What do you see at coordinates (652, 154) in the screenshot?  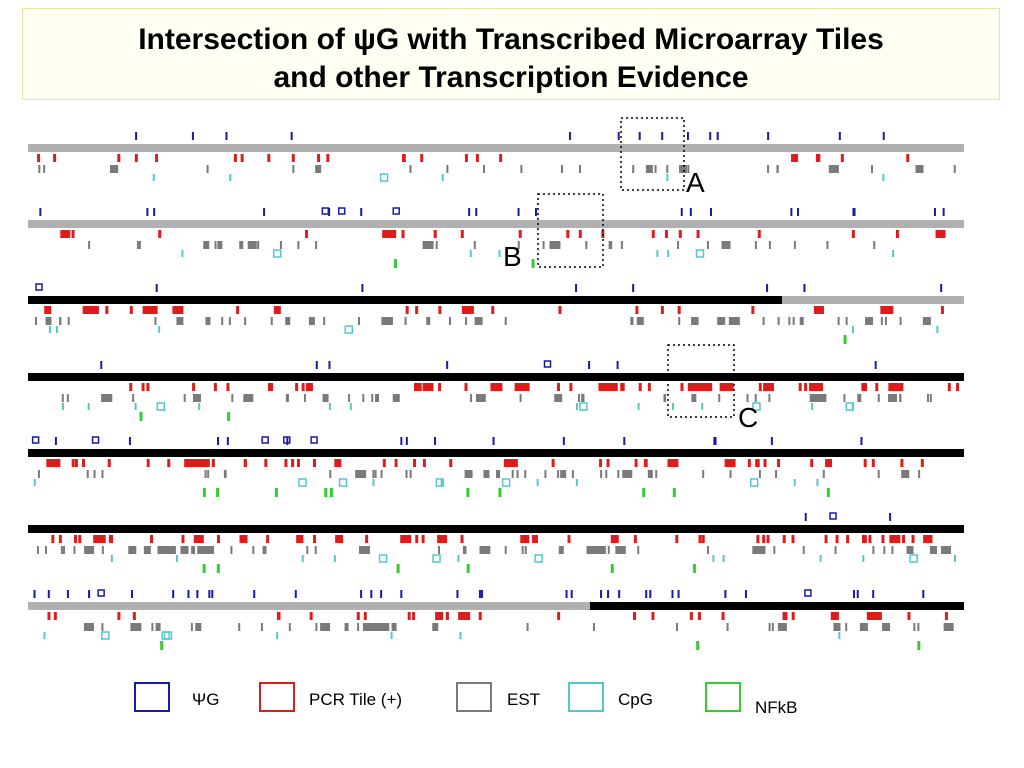 I see `callout-box-a` at bounding box center [652, 154].